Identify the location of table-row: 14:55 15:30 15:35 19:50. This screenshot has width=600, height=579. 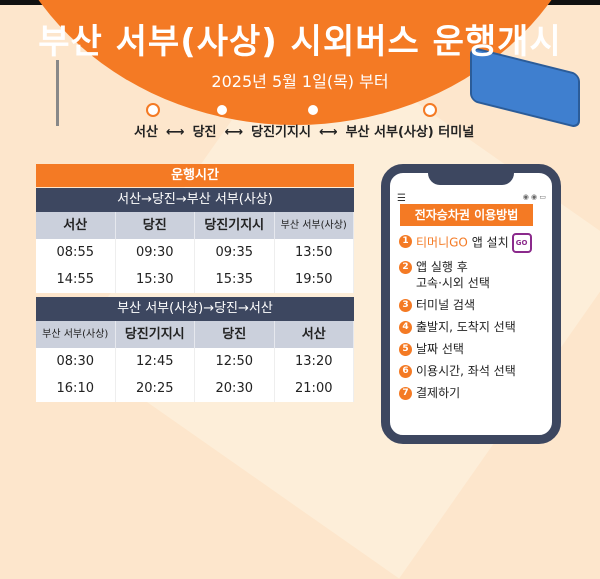
(195, 279).